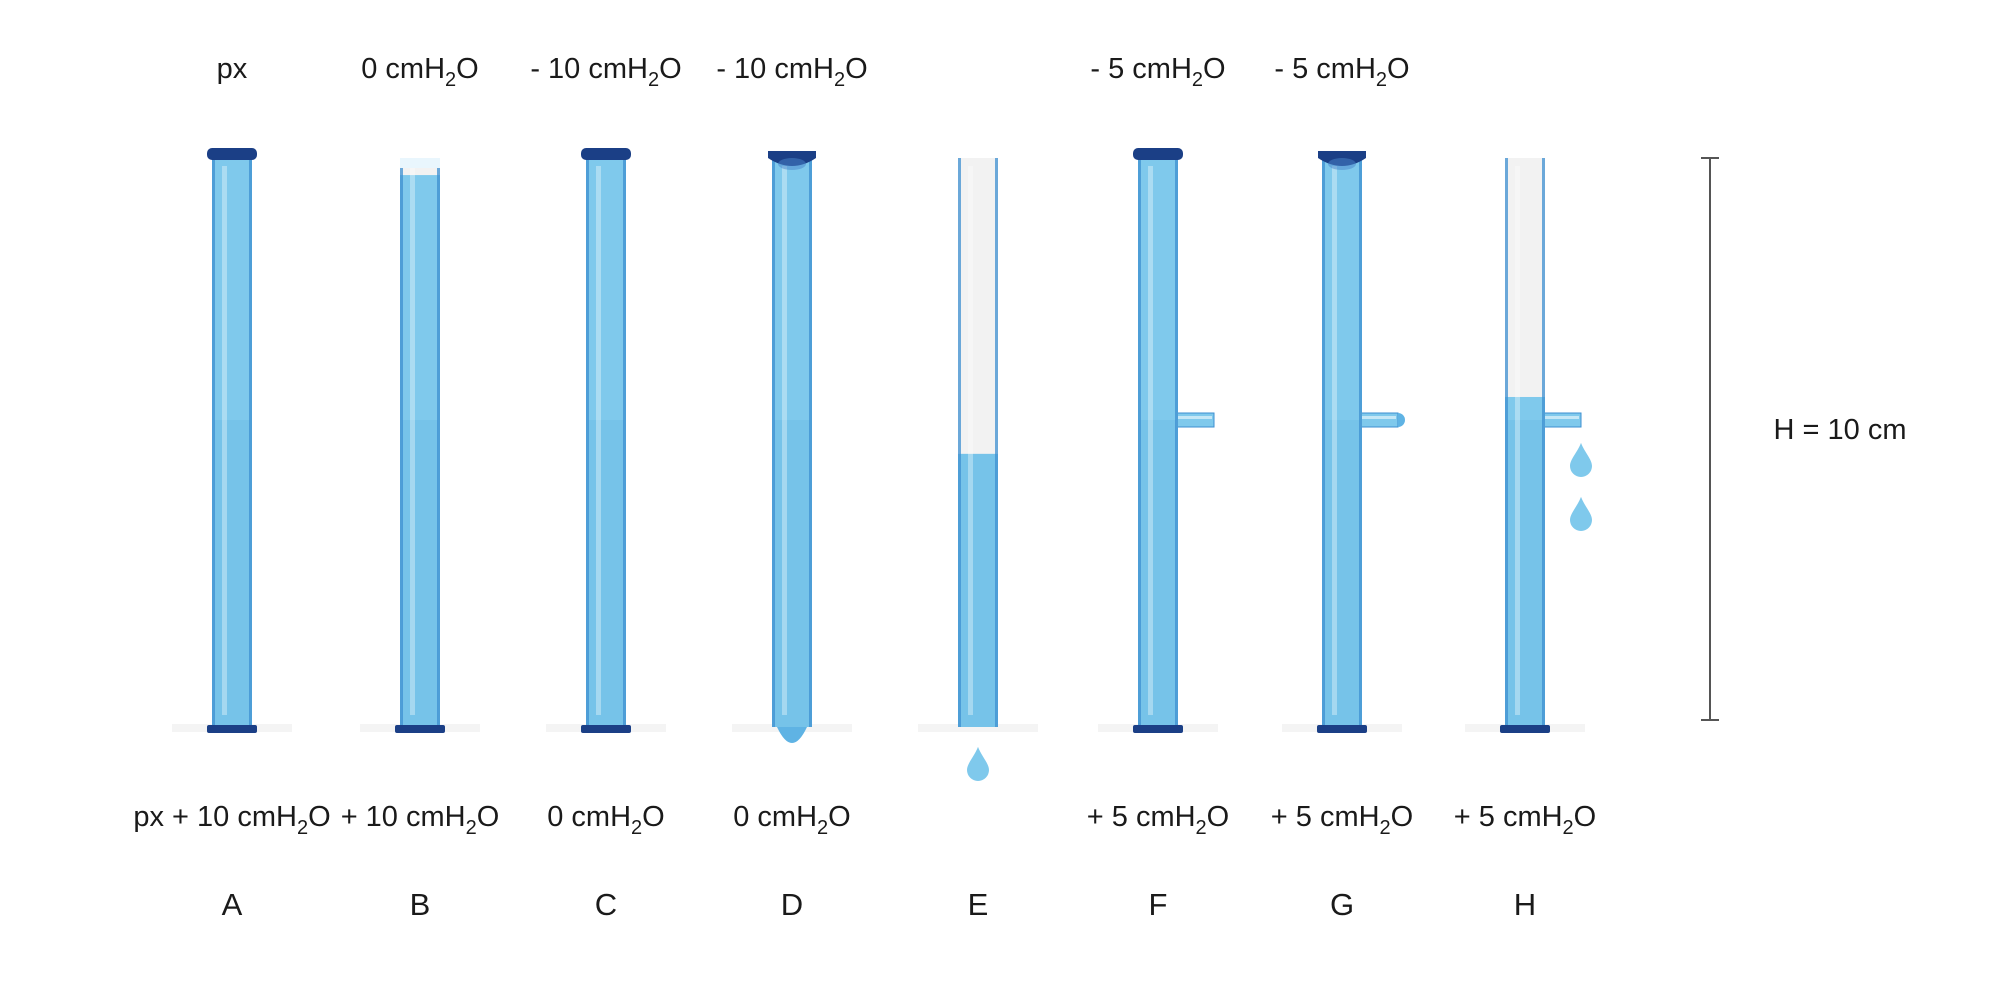 Image resolution: width=2001 pixels, height=995 pixels. I want to click on tube-g: - 5 cmH2O + 5 cmH2O G, so click(1342, 487).